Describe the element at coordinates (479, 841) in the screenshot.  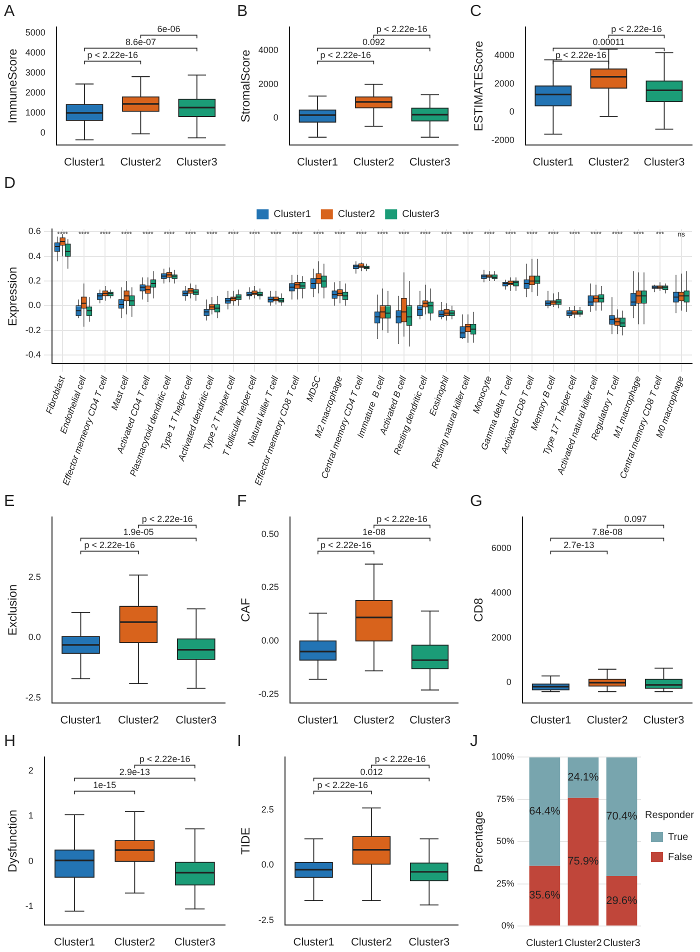
I see `y-axis-title: Percentage` at that location.